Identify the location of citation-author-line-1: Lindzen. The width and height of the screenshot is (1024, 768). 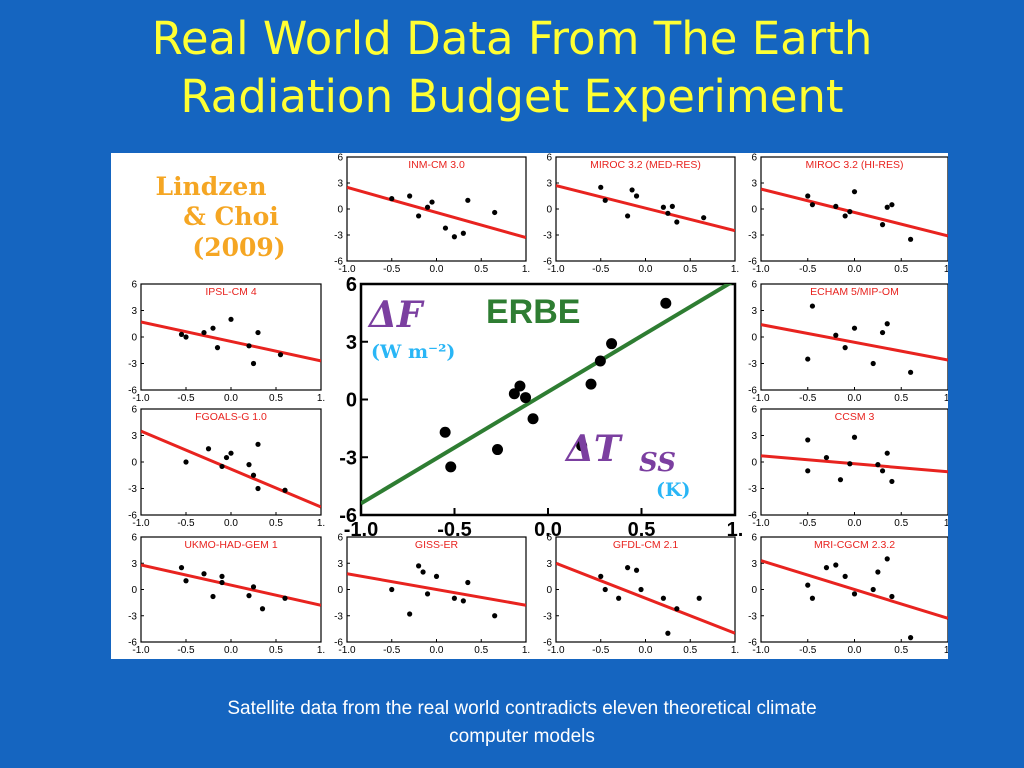
(210, 186).